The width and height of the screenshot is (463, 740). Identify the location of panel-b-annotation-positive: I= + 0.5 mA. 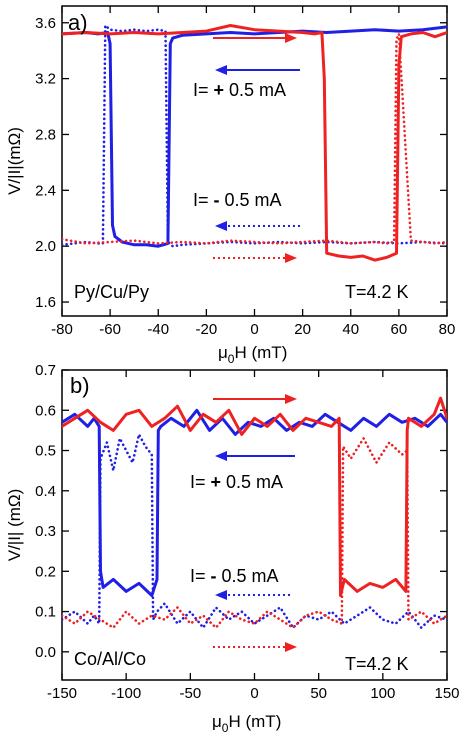
(236, 482).